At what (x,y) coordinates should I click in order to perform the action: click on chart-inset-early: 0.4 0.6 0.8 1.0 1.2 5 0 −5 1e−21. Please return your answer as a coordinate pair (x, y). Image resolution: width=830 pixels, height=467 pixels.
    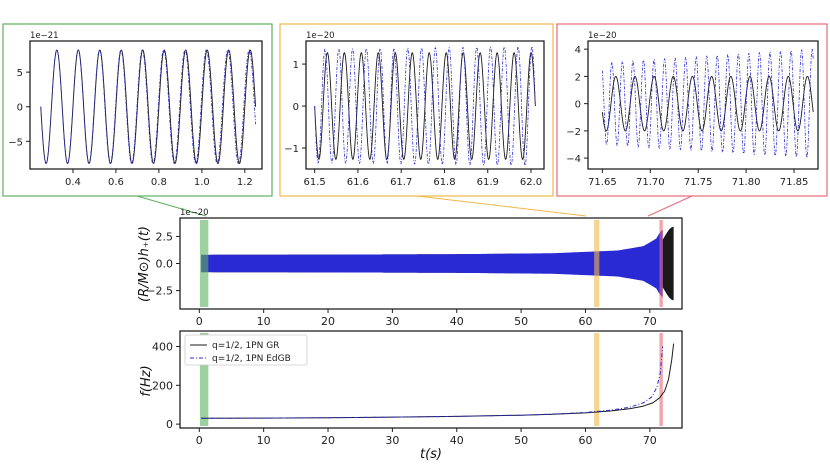
    Looking at the image, I should click on (135, 109).